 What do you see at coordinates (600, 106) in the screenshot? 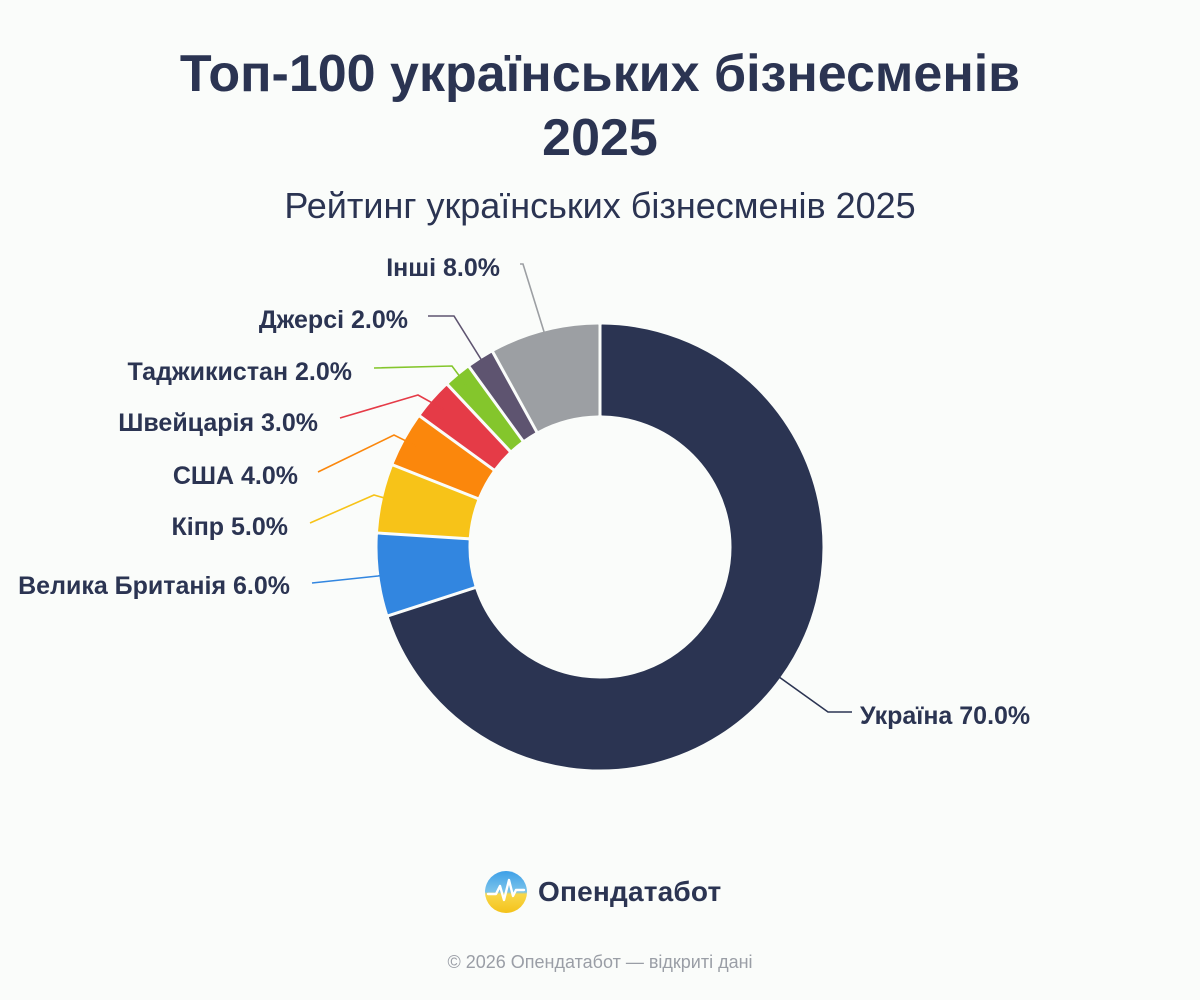
I see `chart-title: Топ-100 українських бізнесменів 2025` at bounding box center [600, 106].